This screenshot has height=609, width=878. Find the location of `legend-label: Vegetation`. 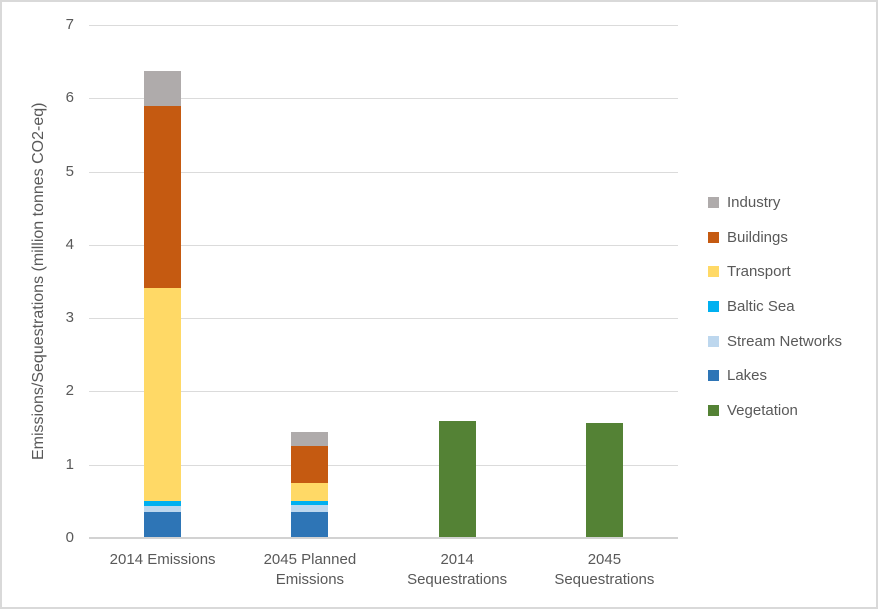

legend-label: Vegetation is located at coordinates (762, 410).